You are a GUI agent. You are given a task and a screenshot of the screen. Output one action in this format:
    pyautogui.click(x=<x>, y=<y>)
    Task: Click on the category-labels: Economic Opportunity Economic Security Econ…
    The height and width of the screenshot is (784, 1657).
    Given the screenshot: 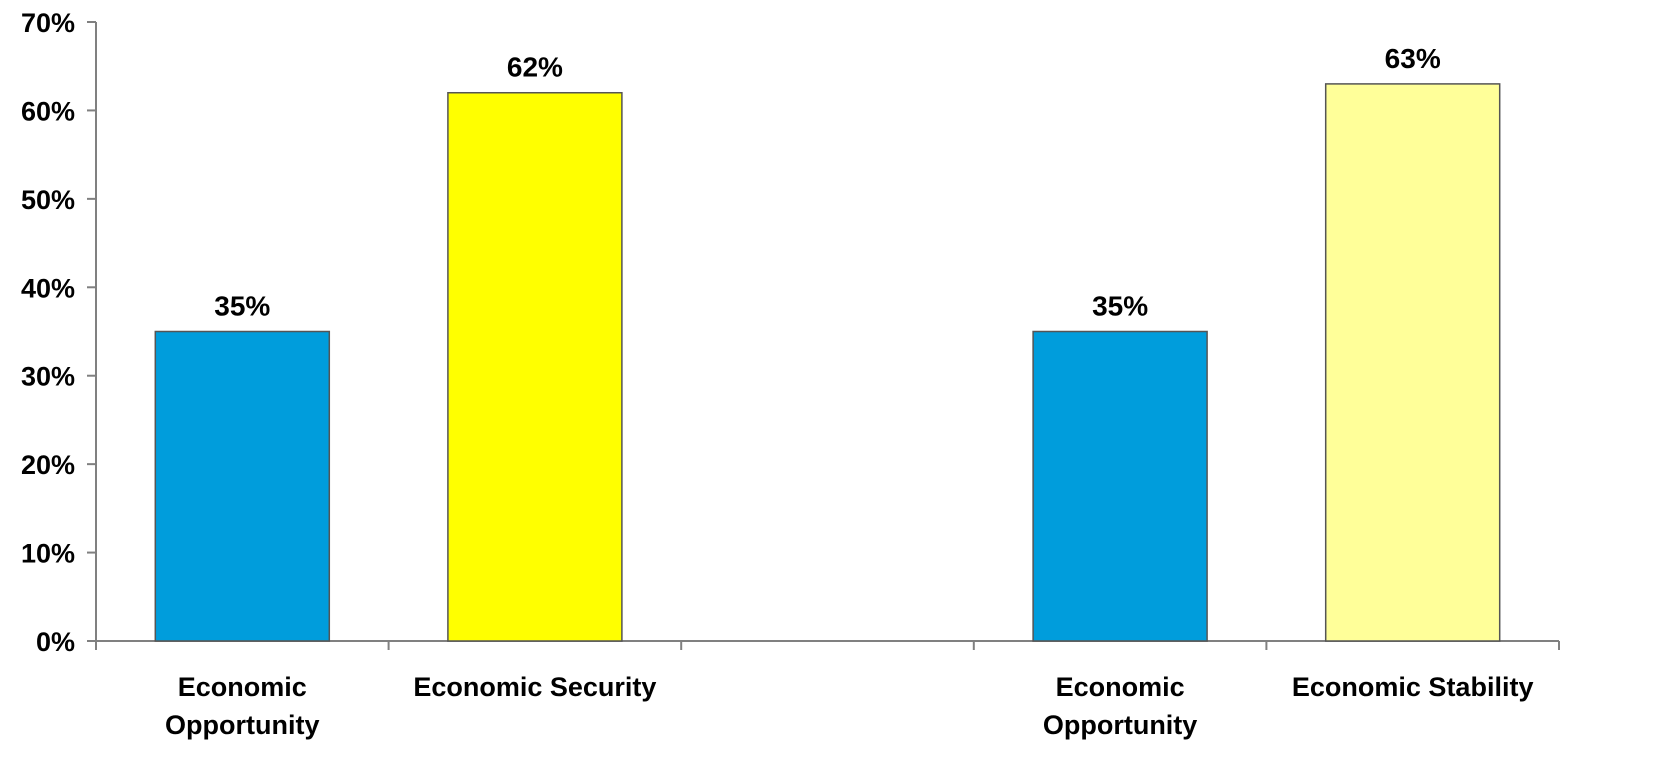 What is the action you would take?
    pyautogui.click(x=849, y=706)
    